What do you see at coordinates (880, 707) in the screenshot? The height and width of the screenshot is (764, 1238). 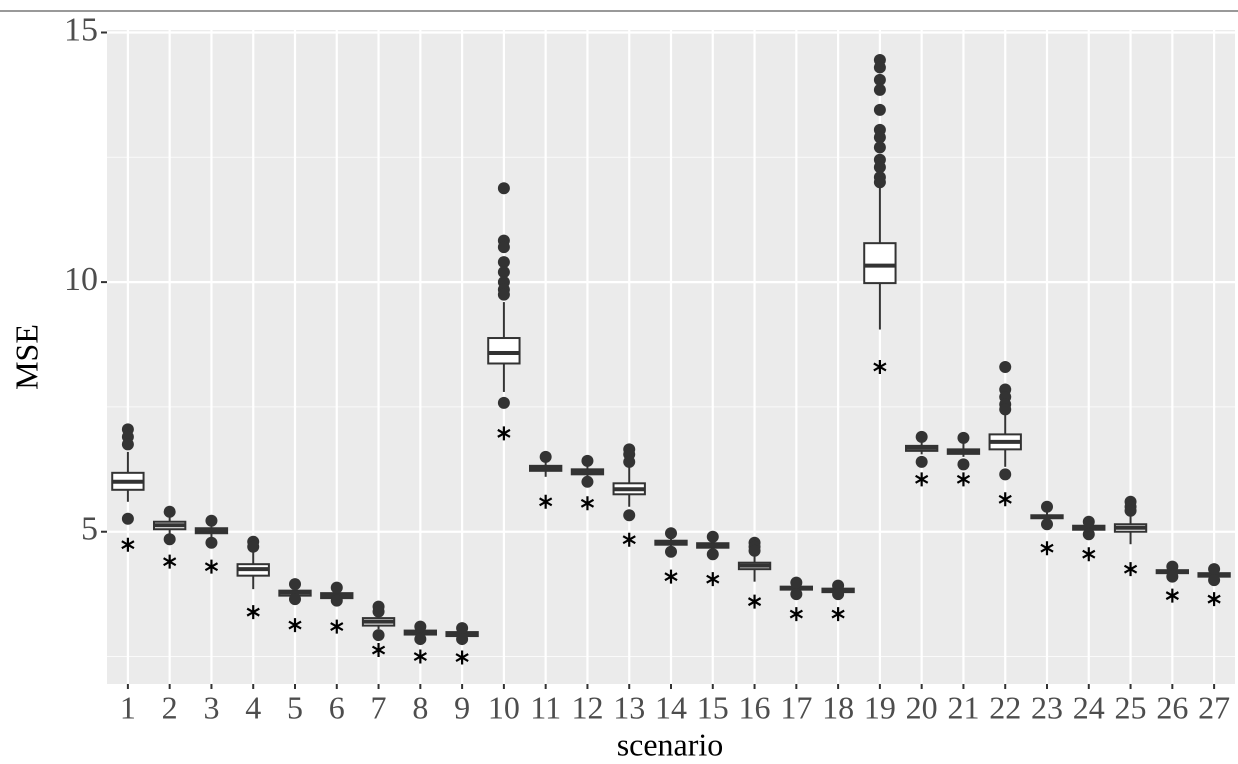 I see `x-tick-label: 19` at bounding box center [880, 707].